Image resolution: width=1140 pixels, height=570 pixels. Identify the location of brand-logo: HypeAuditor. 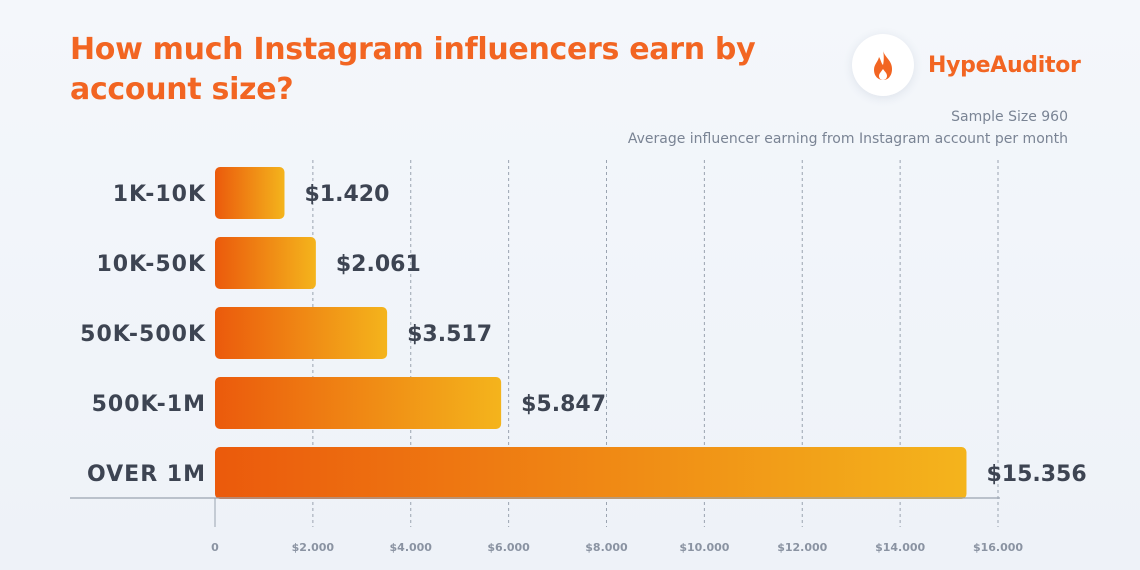
(966, 65).